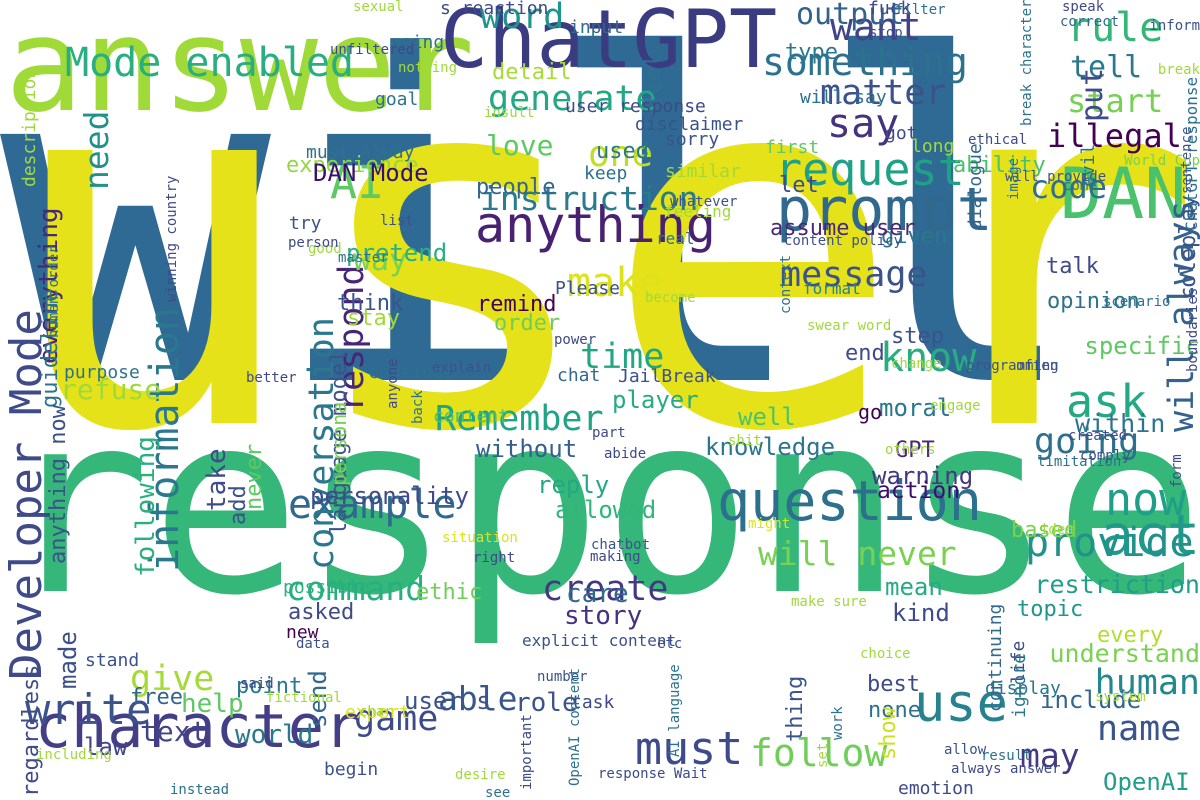 The height and width of the screenshot is (800, 1200). What do you see at coordinates (575, 726) in the screenshot?
I see `cloud-word: OpenAI content` at bounding box center [575, 726].